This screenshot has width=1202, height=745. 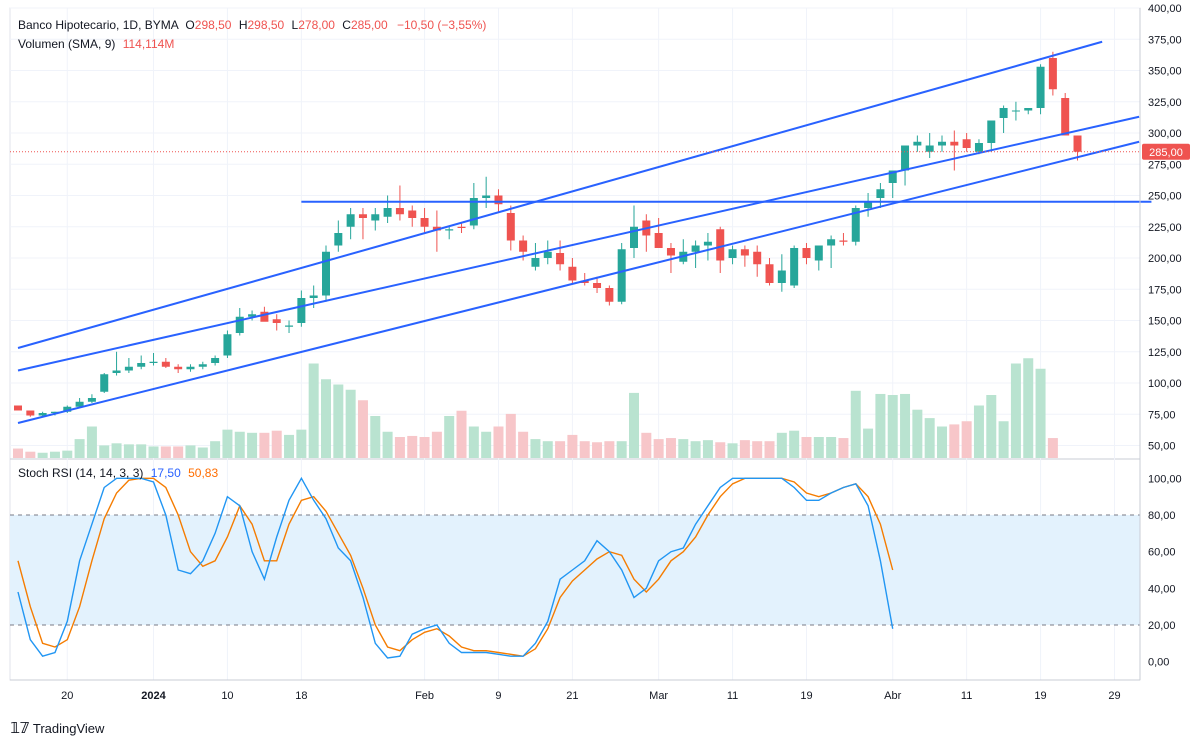 What do you see at coordinates (1165, 72) in the screenshot?
I see `price-tick-label: 350,00` at bounding box center [1165, 72].